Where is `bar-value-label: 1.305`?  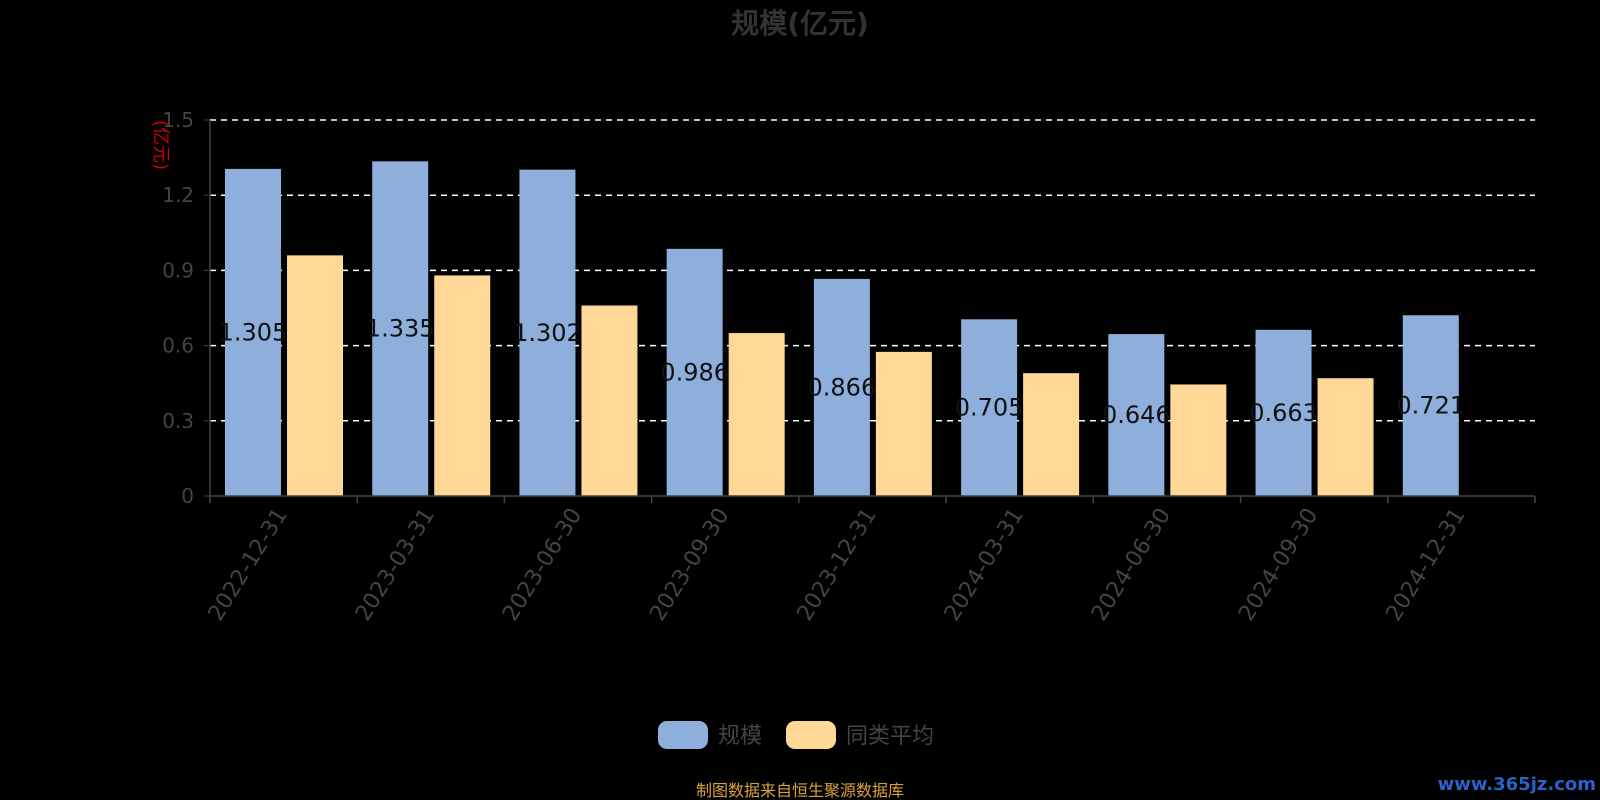
bar-value-label: 1.305 is located at coordinates (253, 332).